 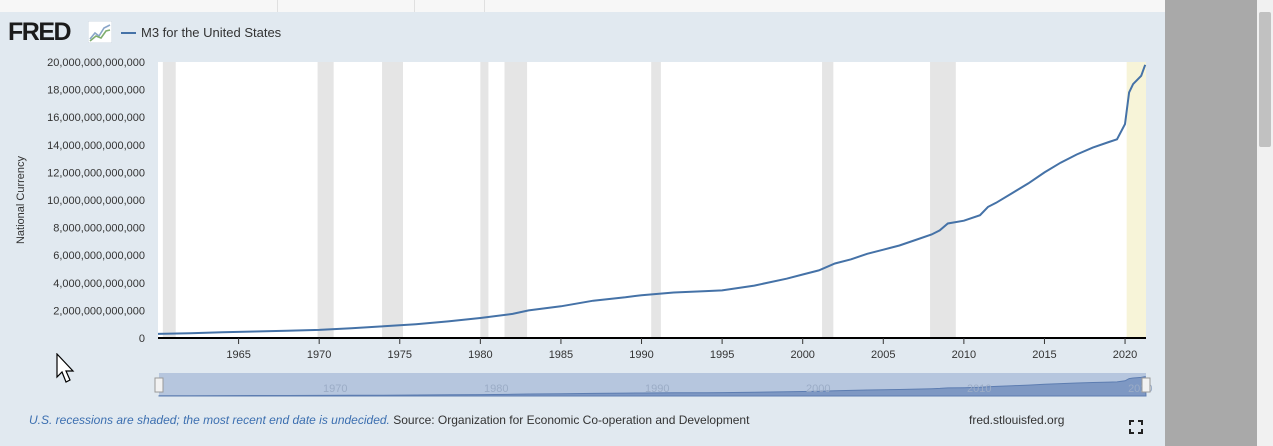 I want to click on y-tick-label: 2,000,000,000,000, so click(x=99, y=311).